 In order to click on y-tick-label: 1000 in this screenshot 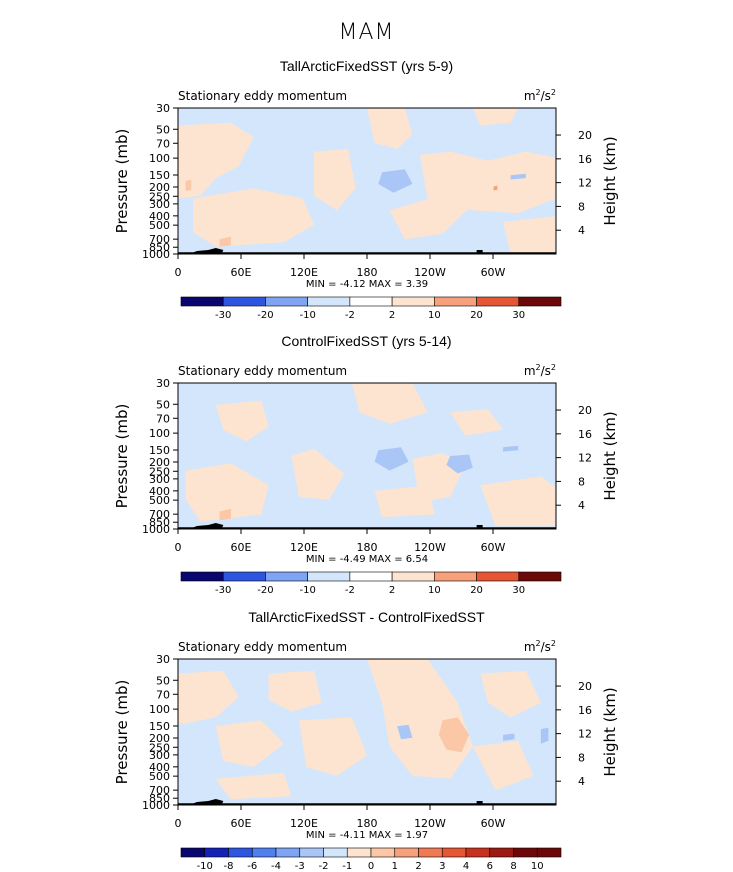, I will do `click(156, 254)`.